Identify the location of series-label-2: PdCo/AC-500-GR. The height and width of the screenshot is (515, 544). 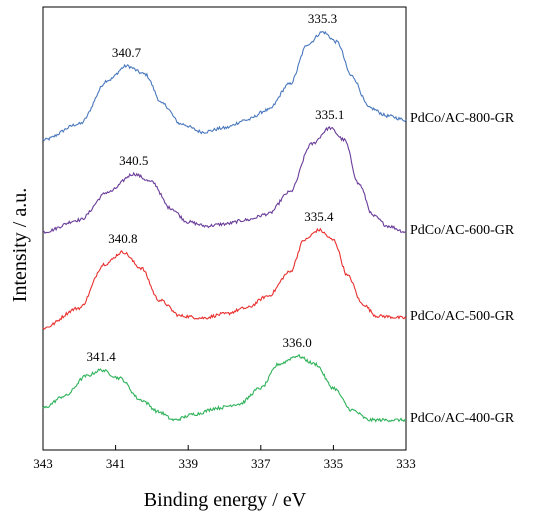
(462, 316).